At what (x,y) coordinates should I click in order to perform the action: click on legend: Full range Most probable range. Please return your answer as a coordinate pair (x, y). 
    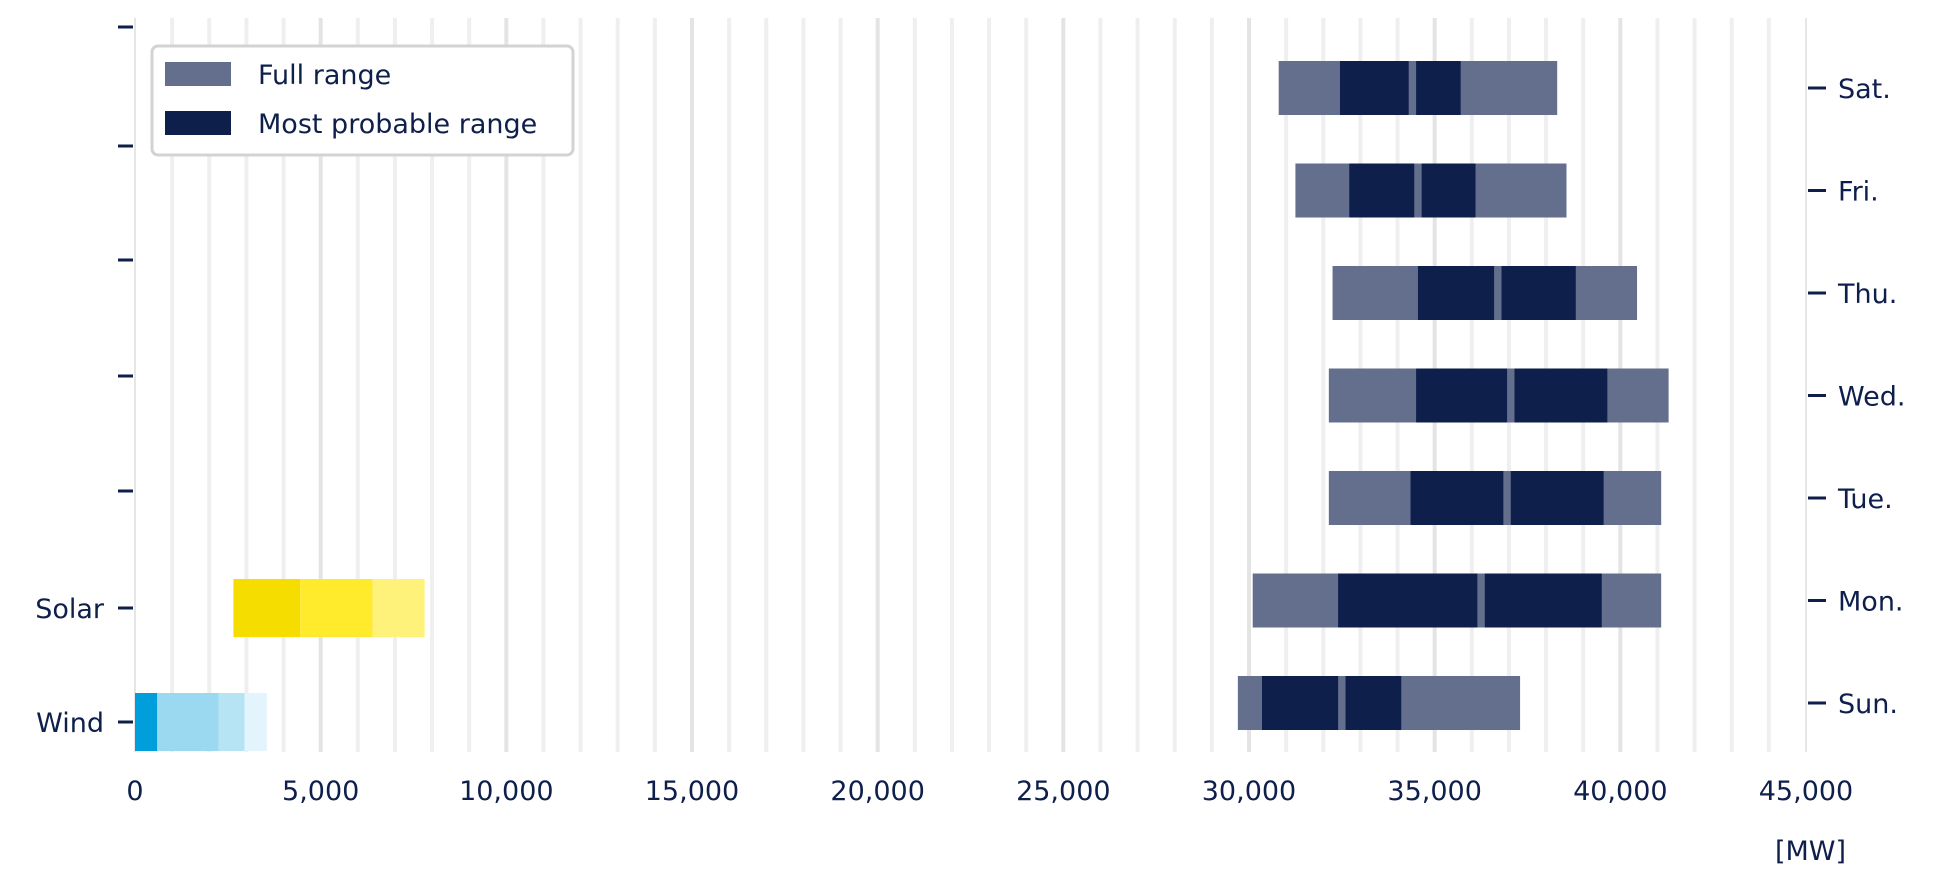
    Looking at the image, I should click on (362, 100).